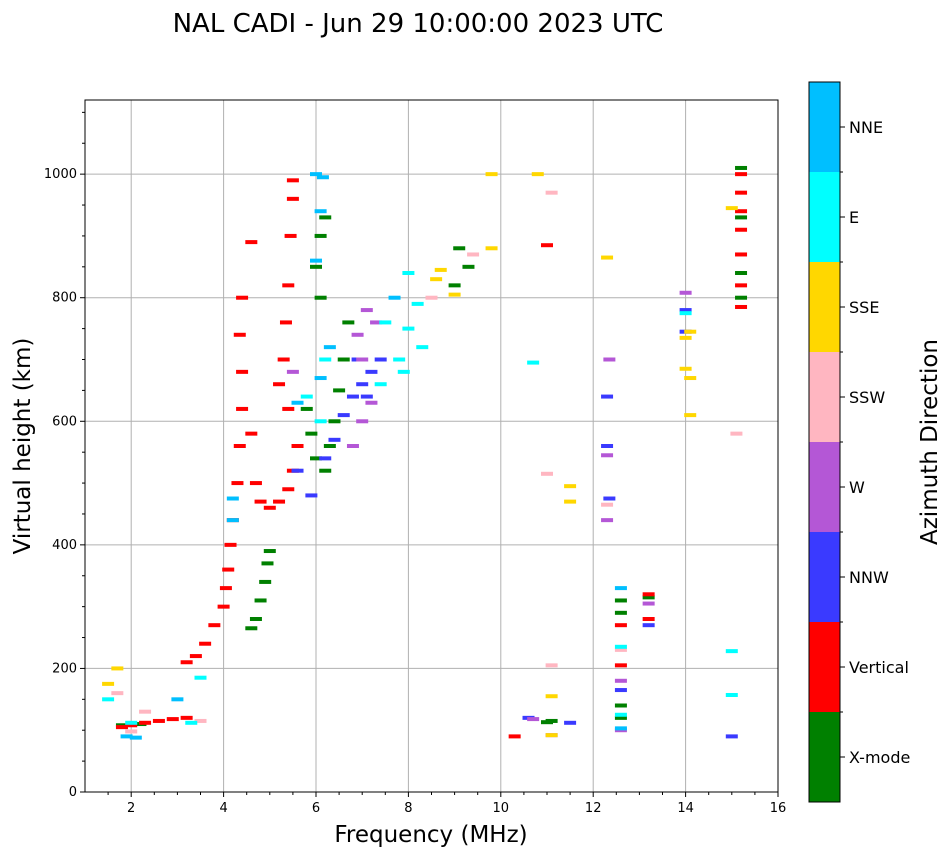 This screenshot has width=951, height=856. I want to click on colorbar-tick-label: NNW, so click(869, 577).